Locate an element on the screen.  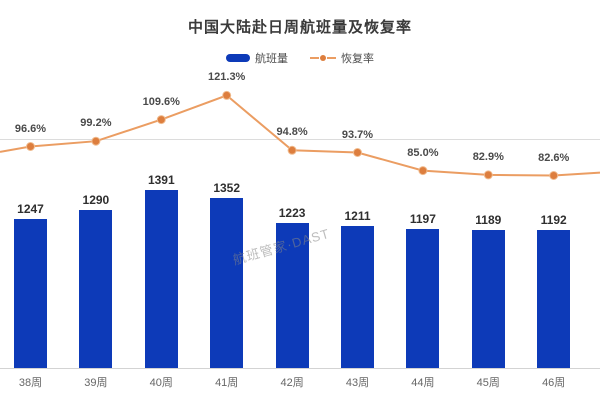
recovery-rate-label: 99.2% is located at coordinates (96, 123).